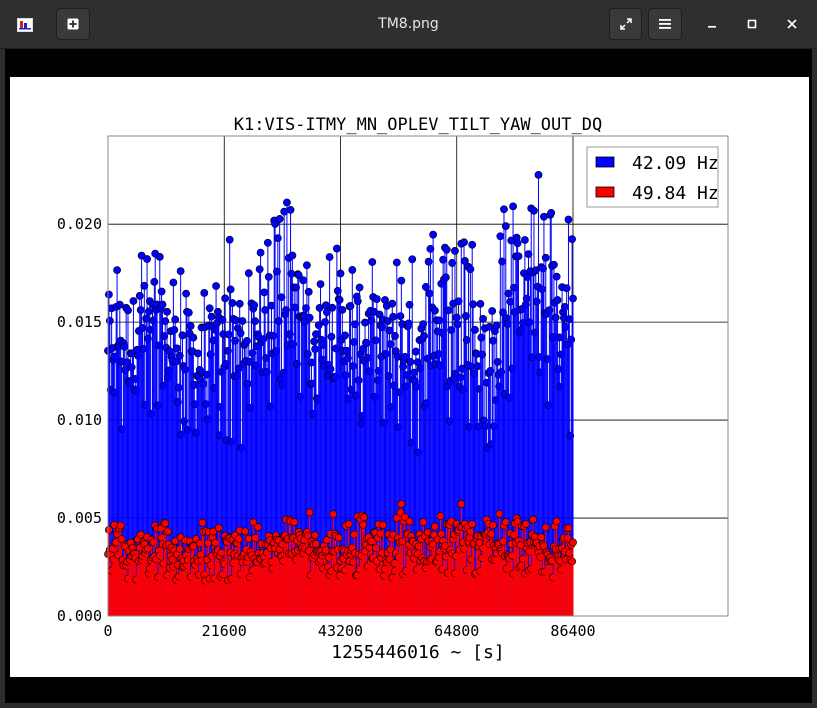  What do you see at coordinates (408, 24) in the screenshot?
I see `title-bar: TM8.png` at bounding box center [408, 24].